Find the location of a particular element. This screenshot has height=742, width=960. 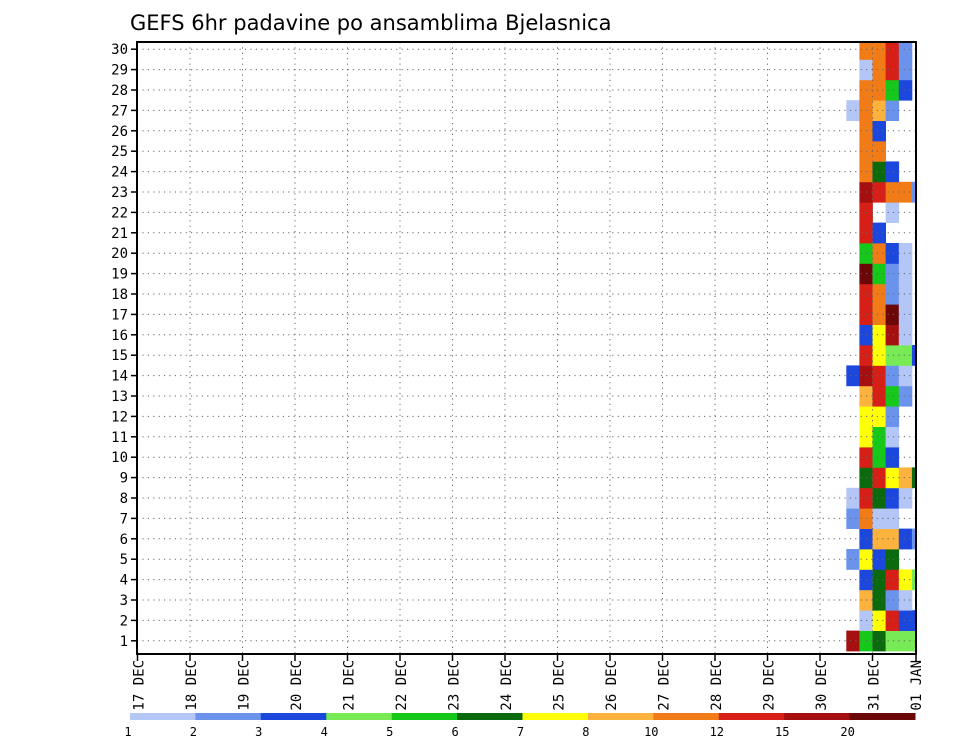

colorbar-label: 15 is located at coordinates (782, 732).